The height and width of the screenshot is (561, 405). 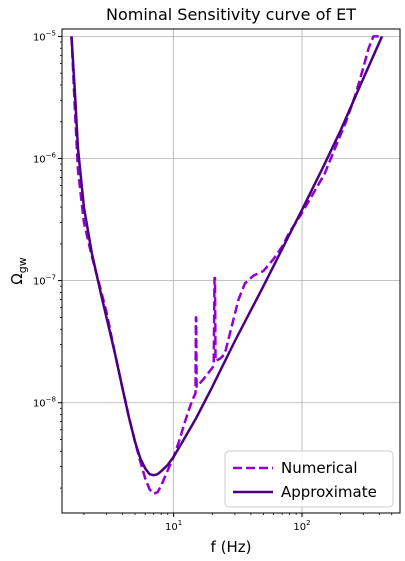 What do you see at coordinates (47, 259) in the screenshot?
I see `y-axis: 10⁻⁸ 10⁻⁷ 10⁻⁶ 10⁻⁵` at bounding box center [47, 259].